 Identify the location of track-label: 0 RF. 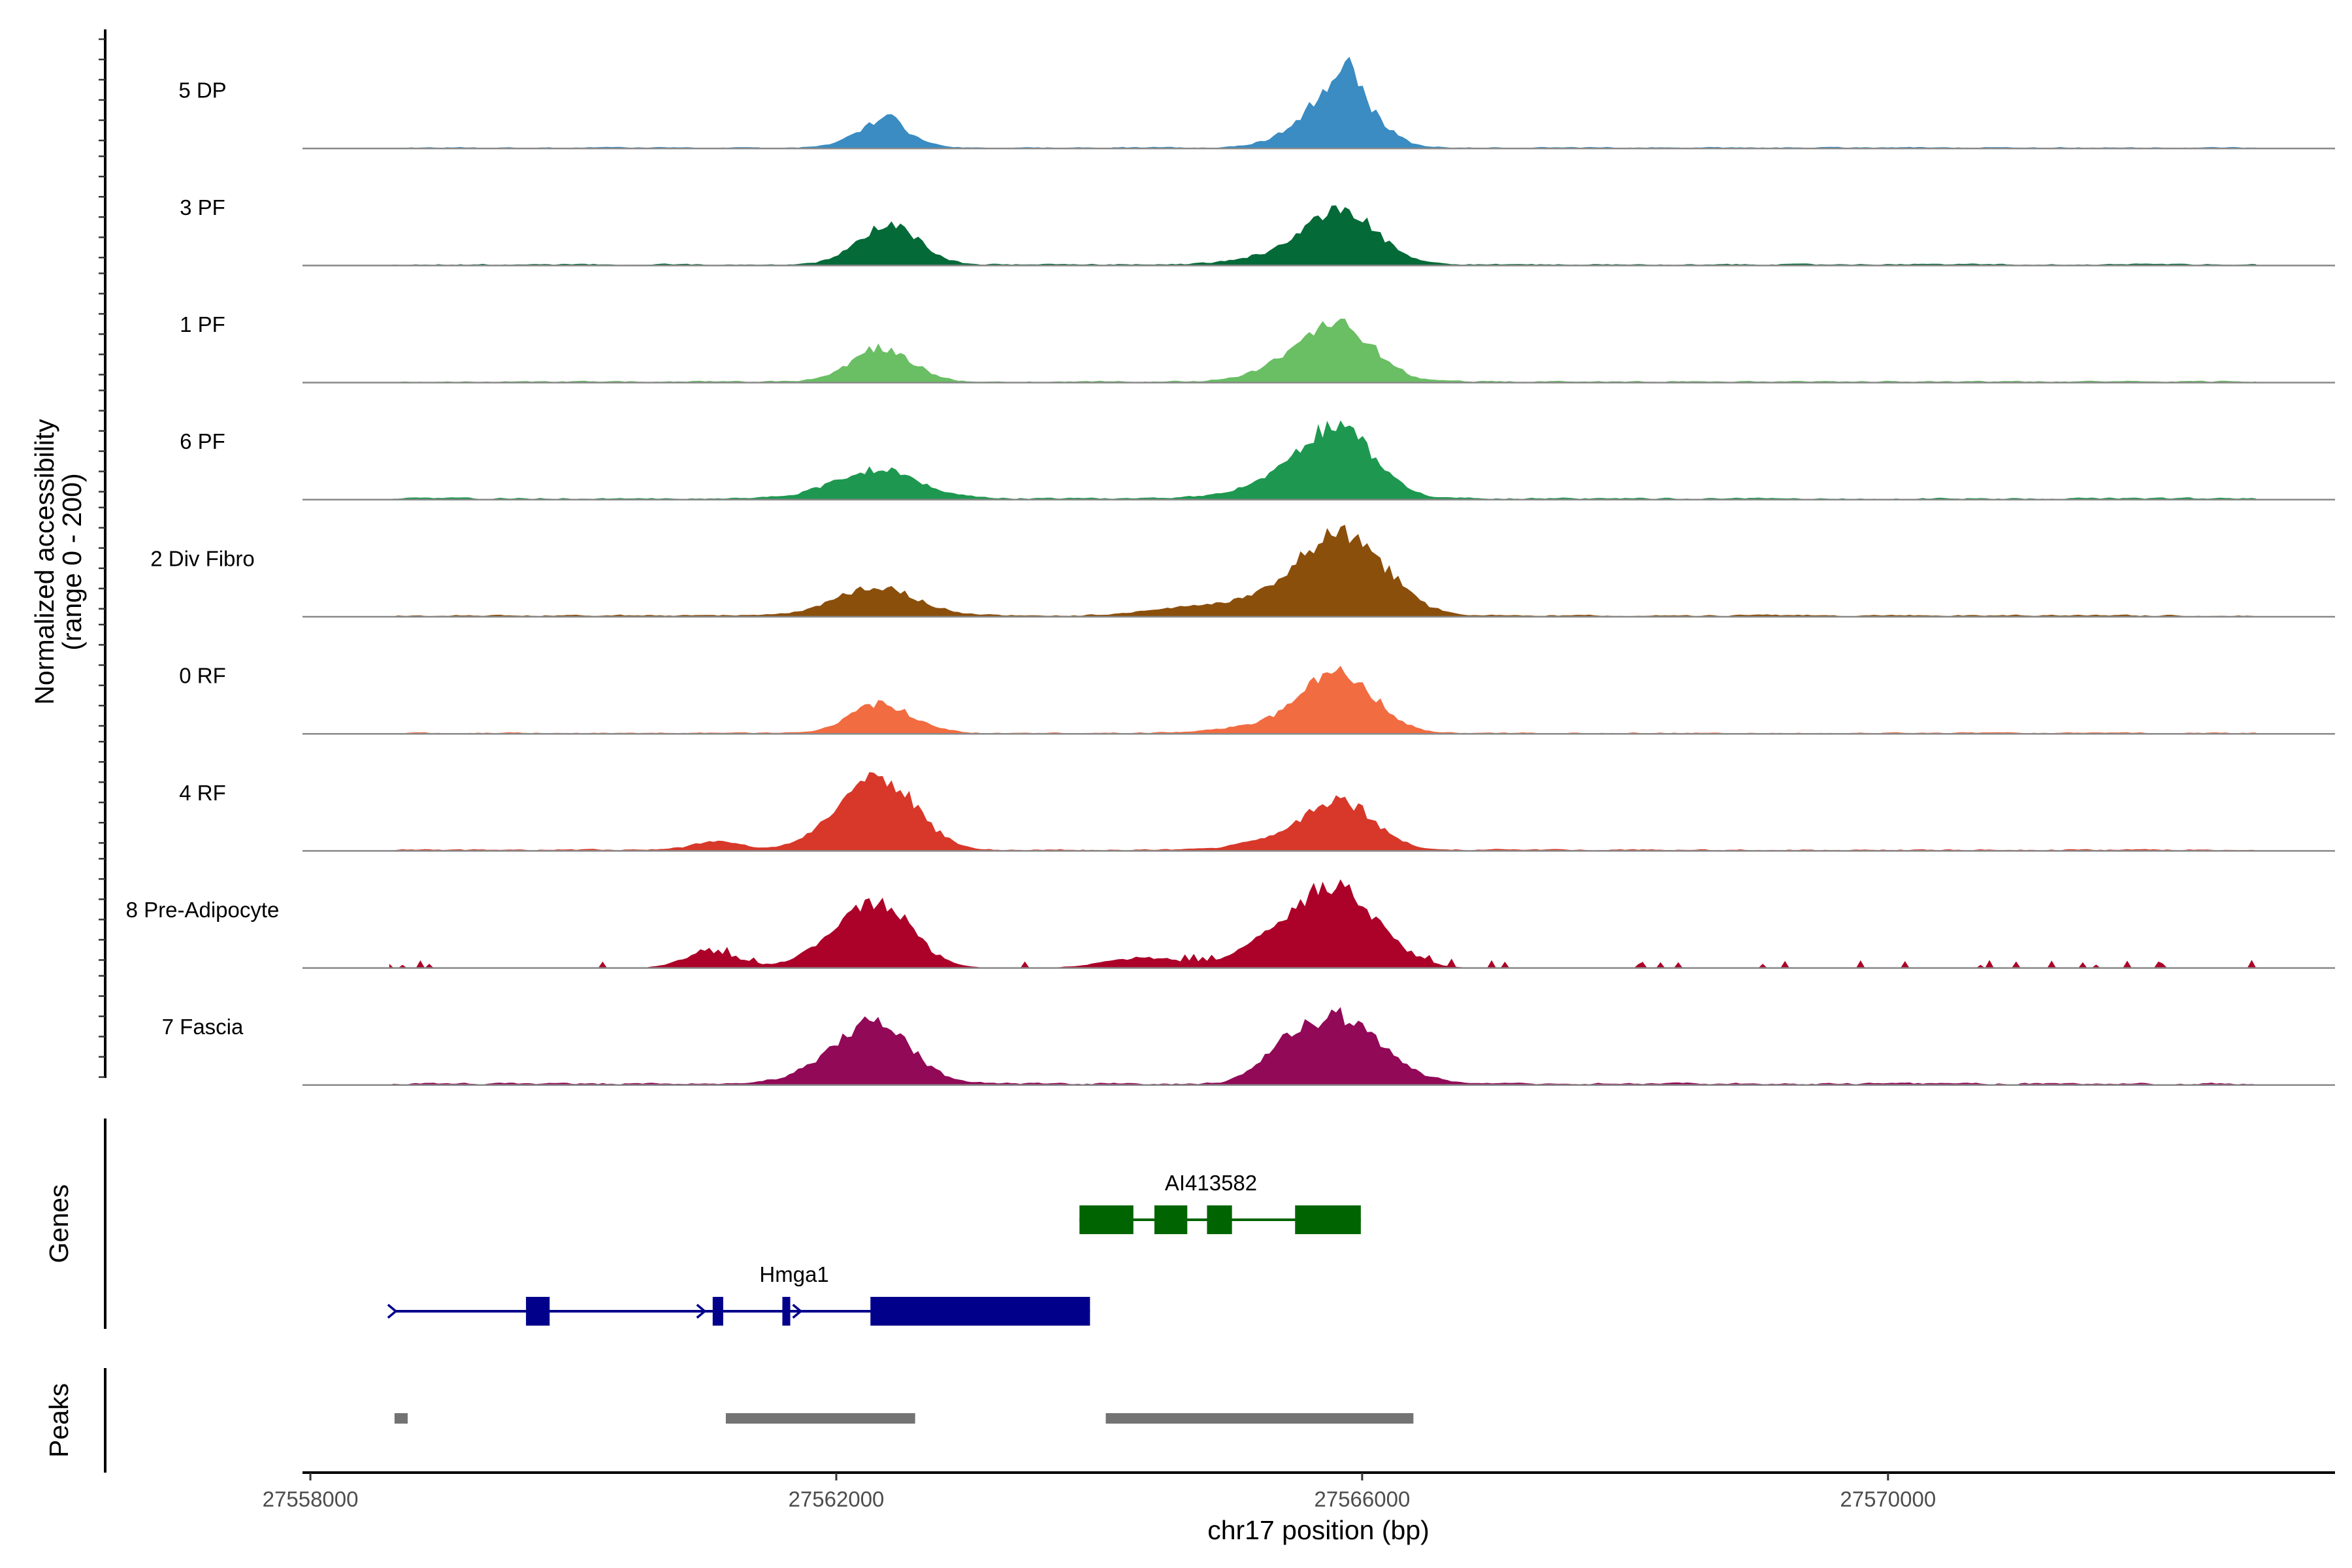
(202, 676).